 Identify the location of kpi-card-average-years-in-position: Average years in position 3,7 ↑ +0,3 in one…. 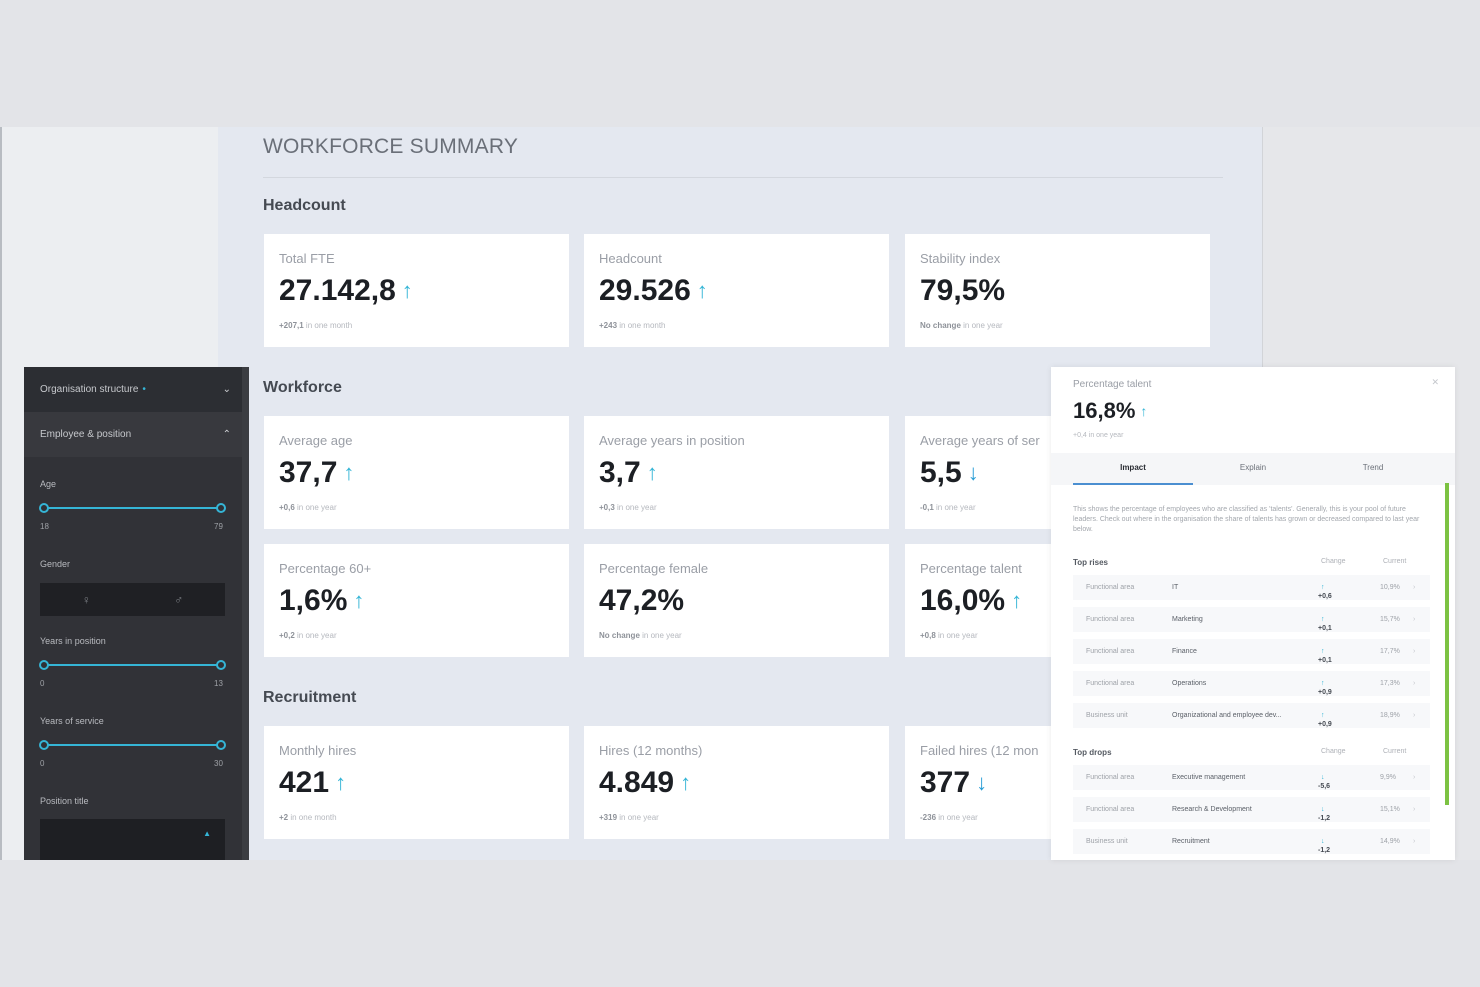
(736, 472).